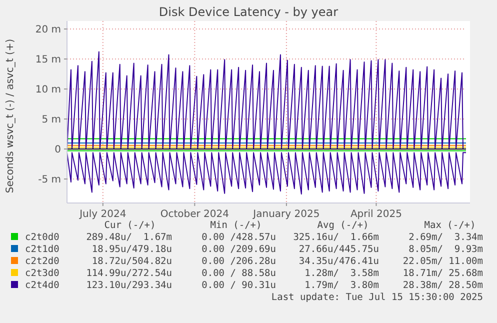 The height and width of the screenshot is (323, 497). Describe the element at coordinates (239, 273) in the screenshot. I see `text: 0.00 / 88.58u` at that location.